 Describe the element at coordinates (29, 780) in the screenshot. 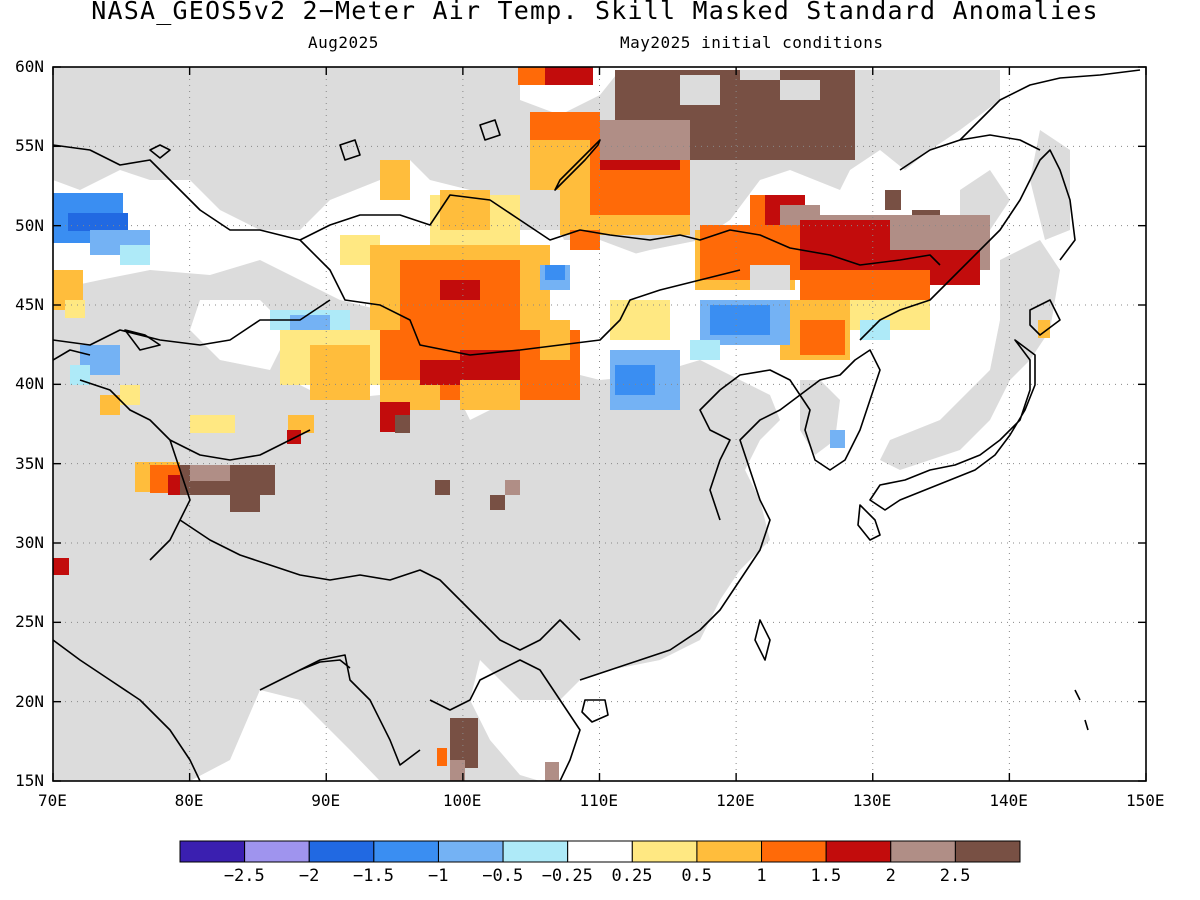

I see `lat-tick-label: 15N` at that location.